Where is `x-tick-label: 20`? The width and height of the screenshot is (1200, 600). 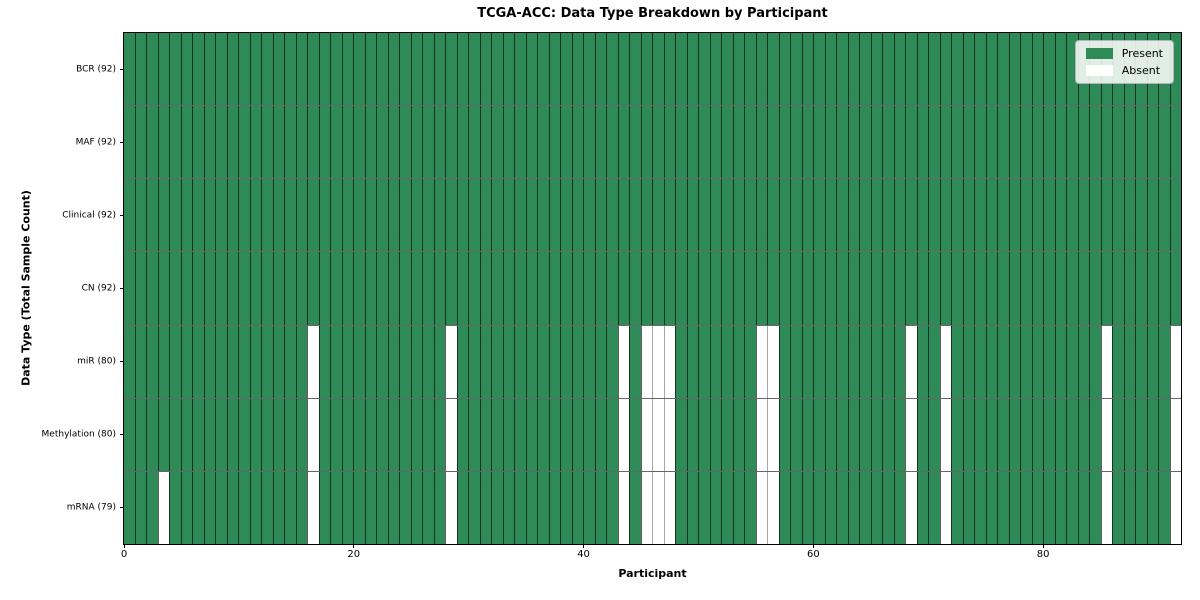 x-tick-label: 20 is located at coordinates (354, 554).